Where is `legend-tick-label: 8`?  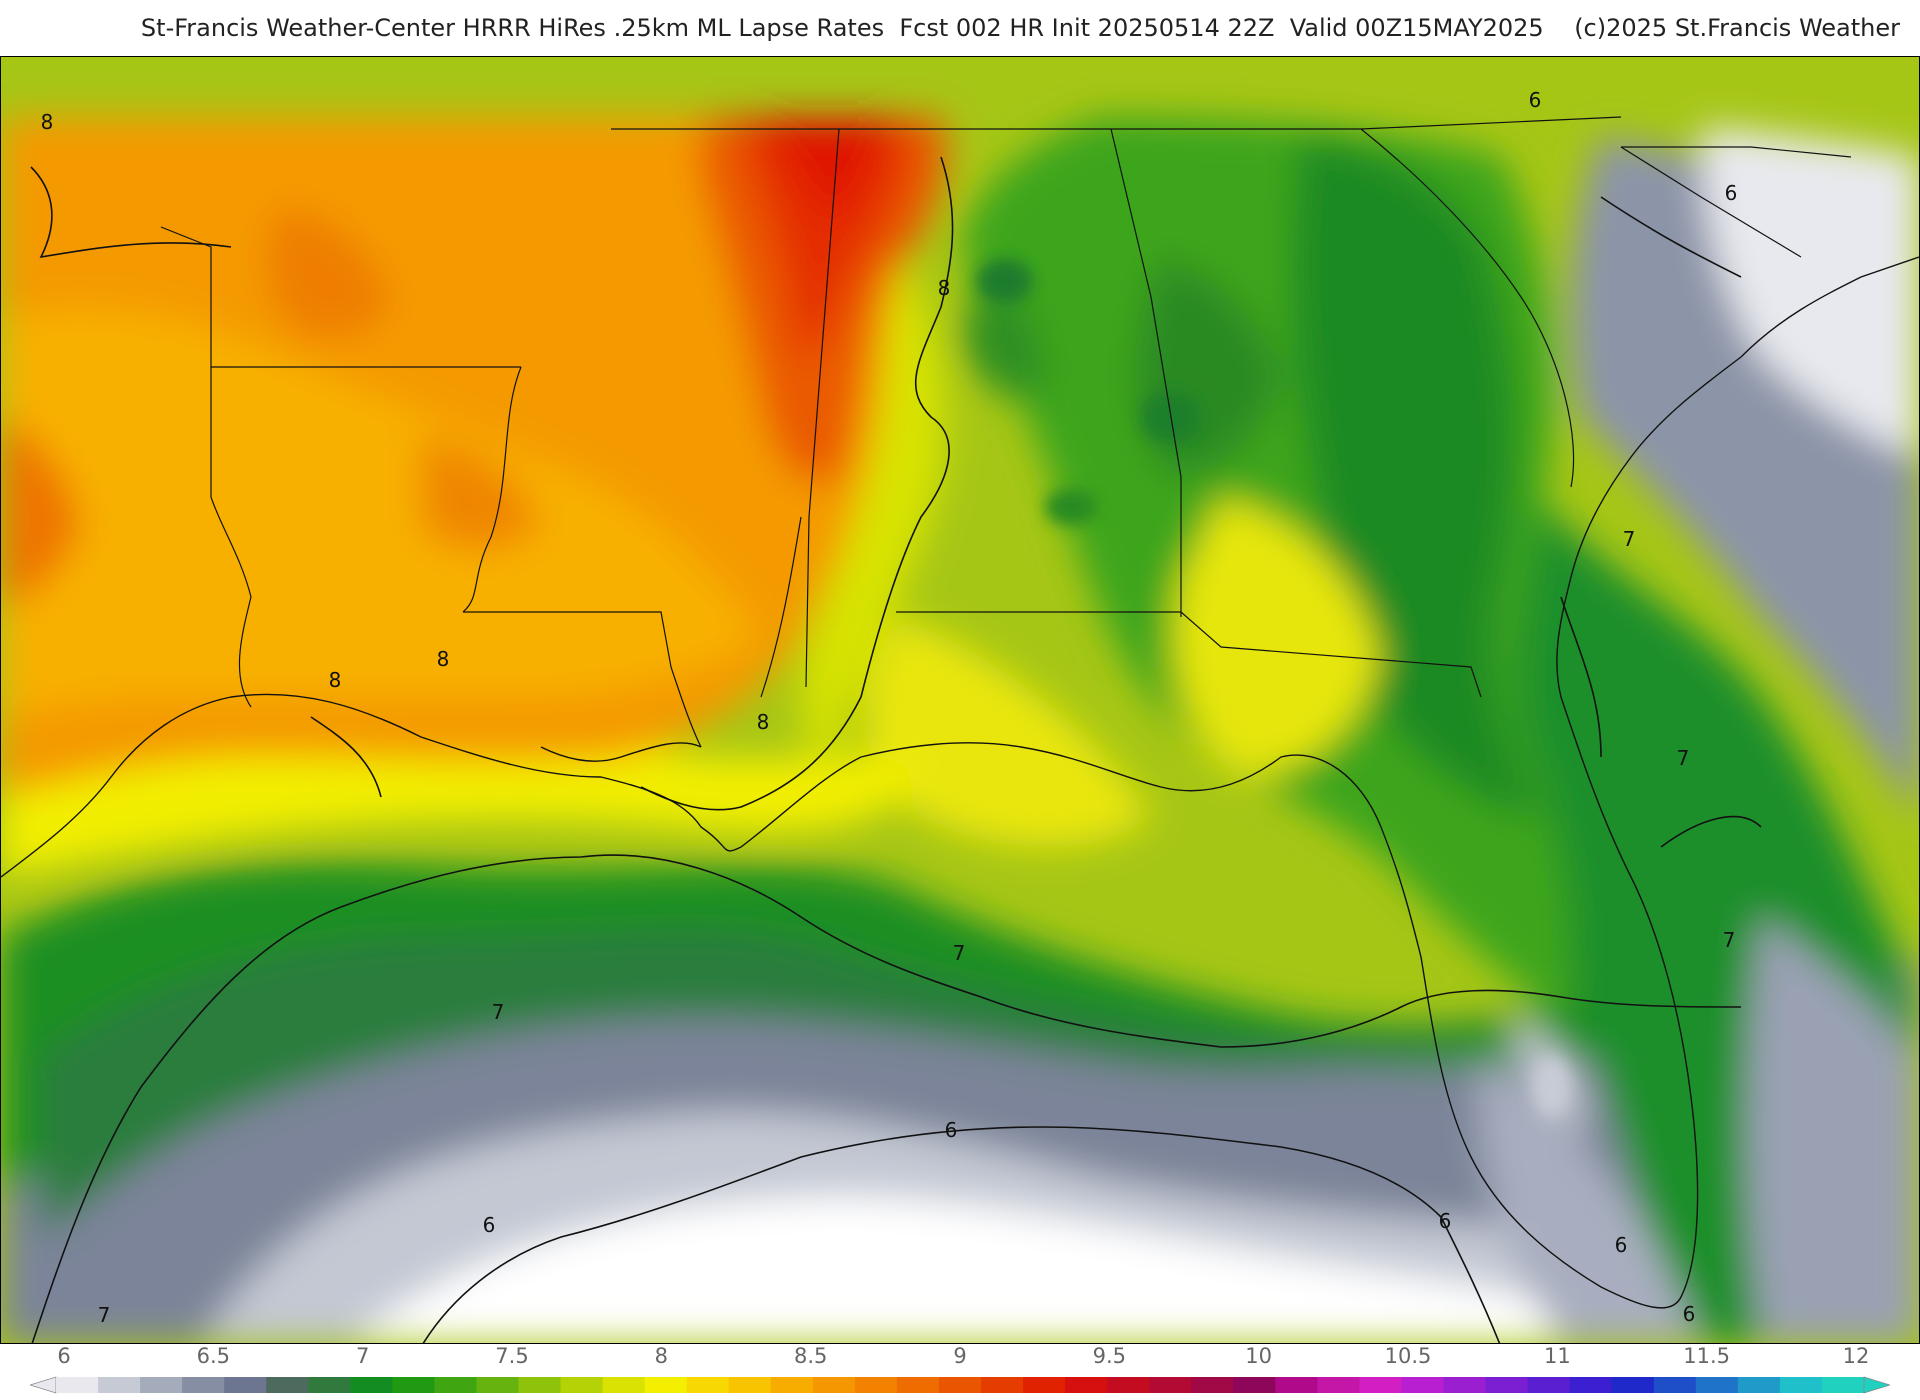 legend-tick-label: 8 is located at coordinates (661, 1356).